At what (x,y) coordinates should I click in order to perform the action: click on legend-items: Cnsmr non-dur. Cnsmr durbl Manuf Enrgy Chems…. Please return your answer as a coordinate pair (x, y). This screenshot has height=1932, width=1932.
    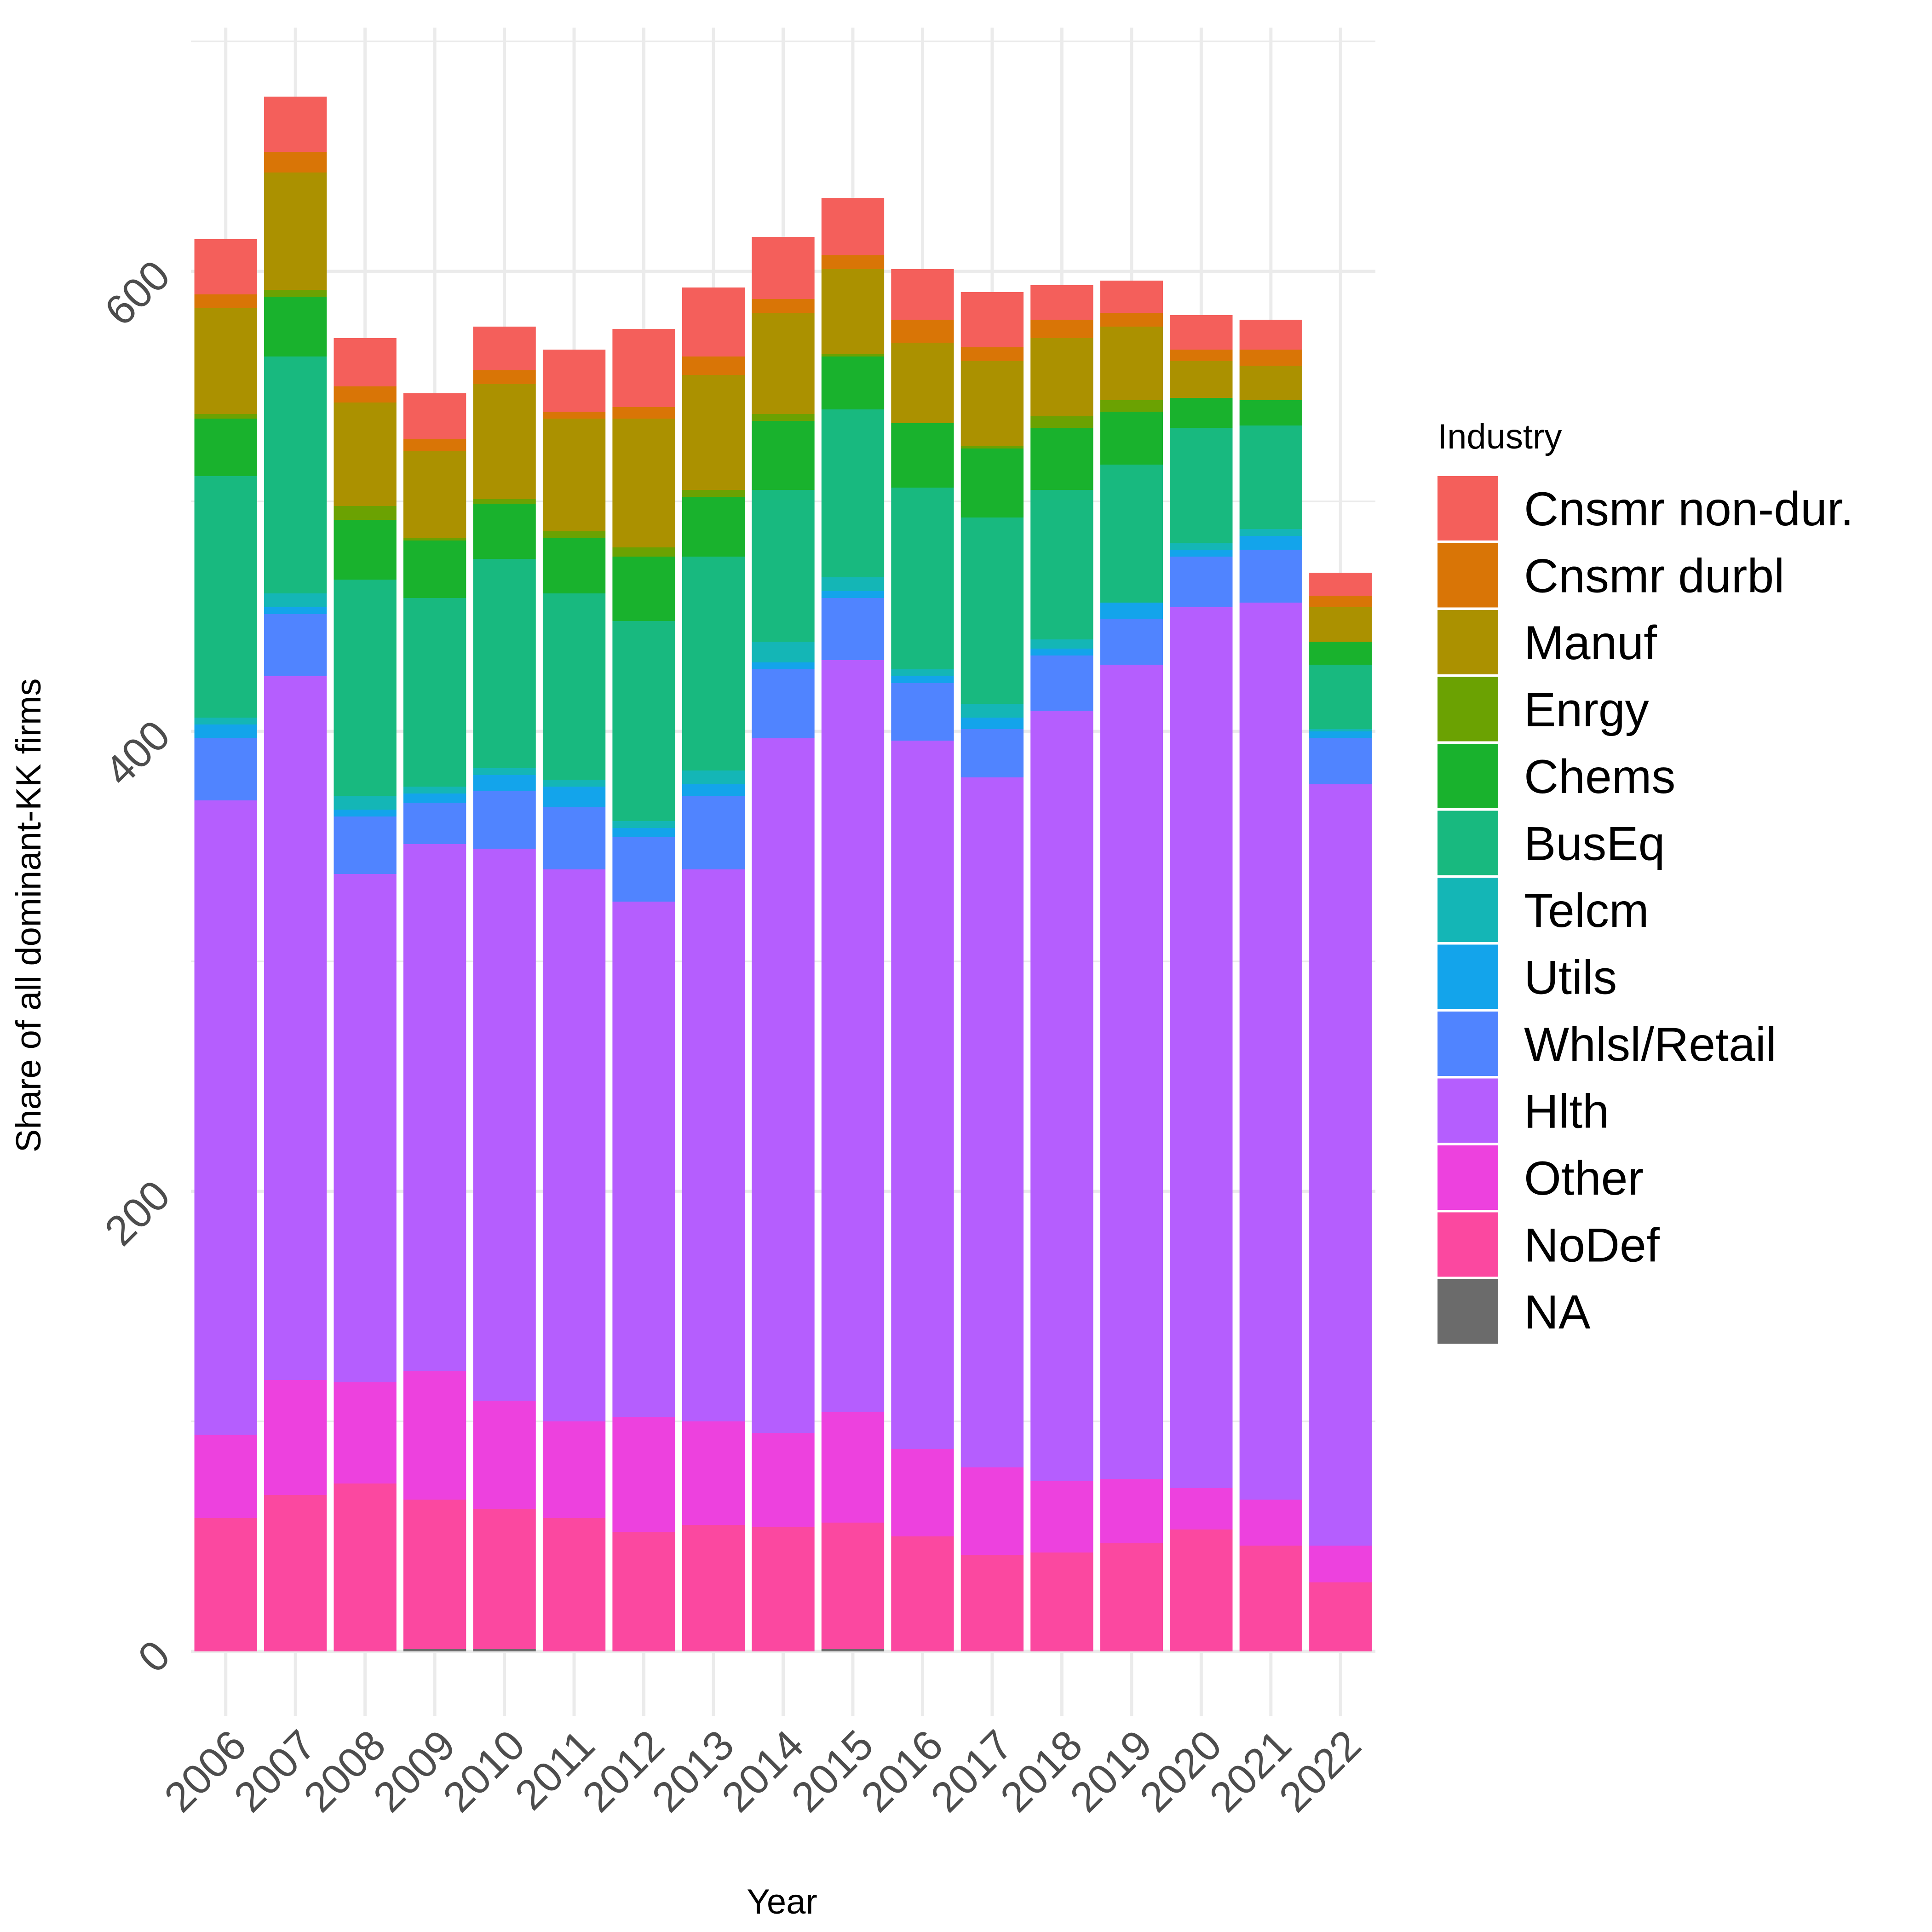
    Looking at the image, I should click on (1646, 910).